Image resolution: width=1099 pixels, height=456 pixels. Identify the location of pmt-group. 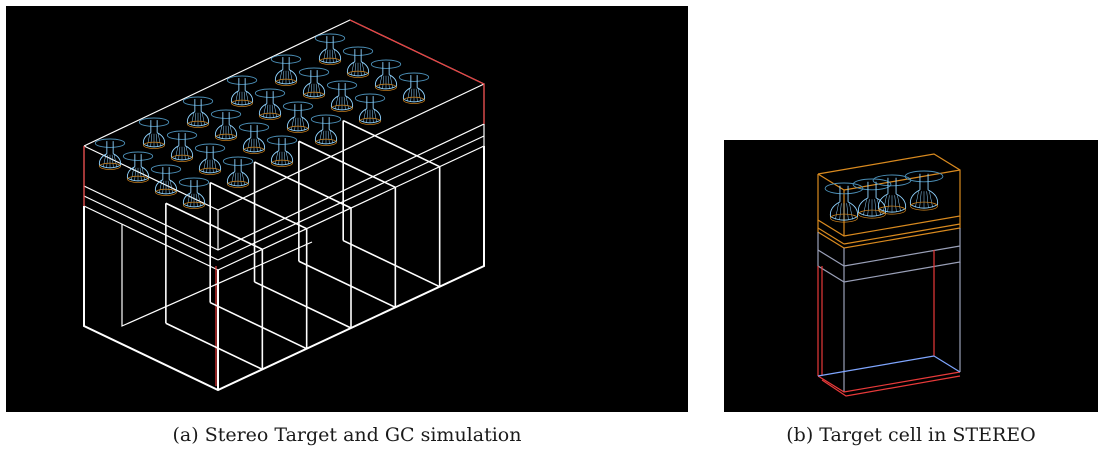
(884, 196).